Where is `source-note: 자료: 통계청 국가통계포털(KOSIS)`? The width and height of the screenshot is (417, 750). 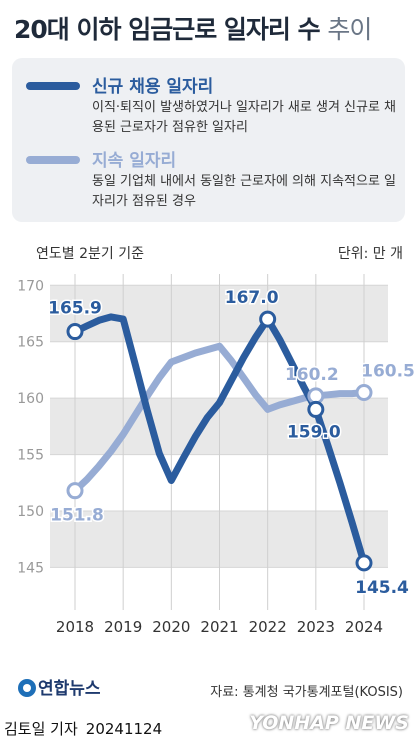
source-note: 자료: 통계청 국가통계포털(KOSIS) is located at coordinates (306, 692).